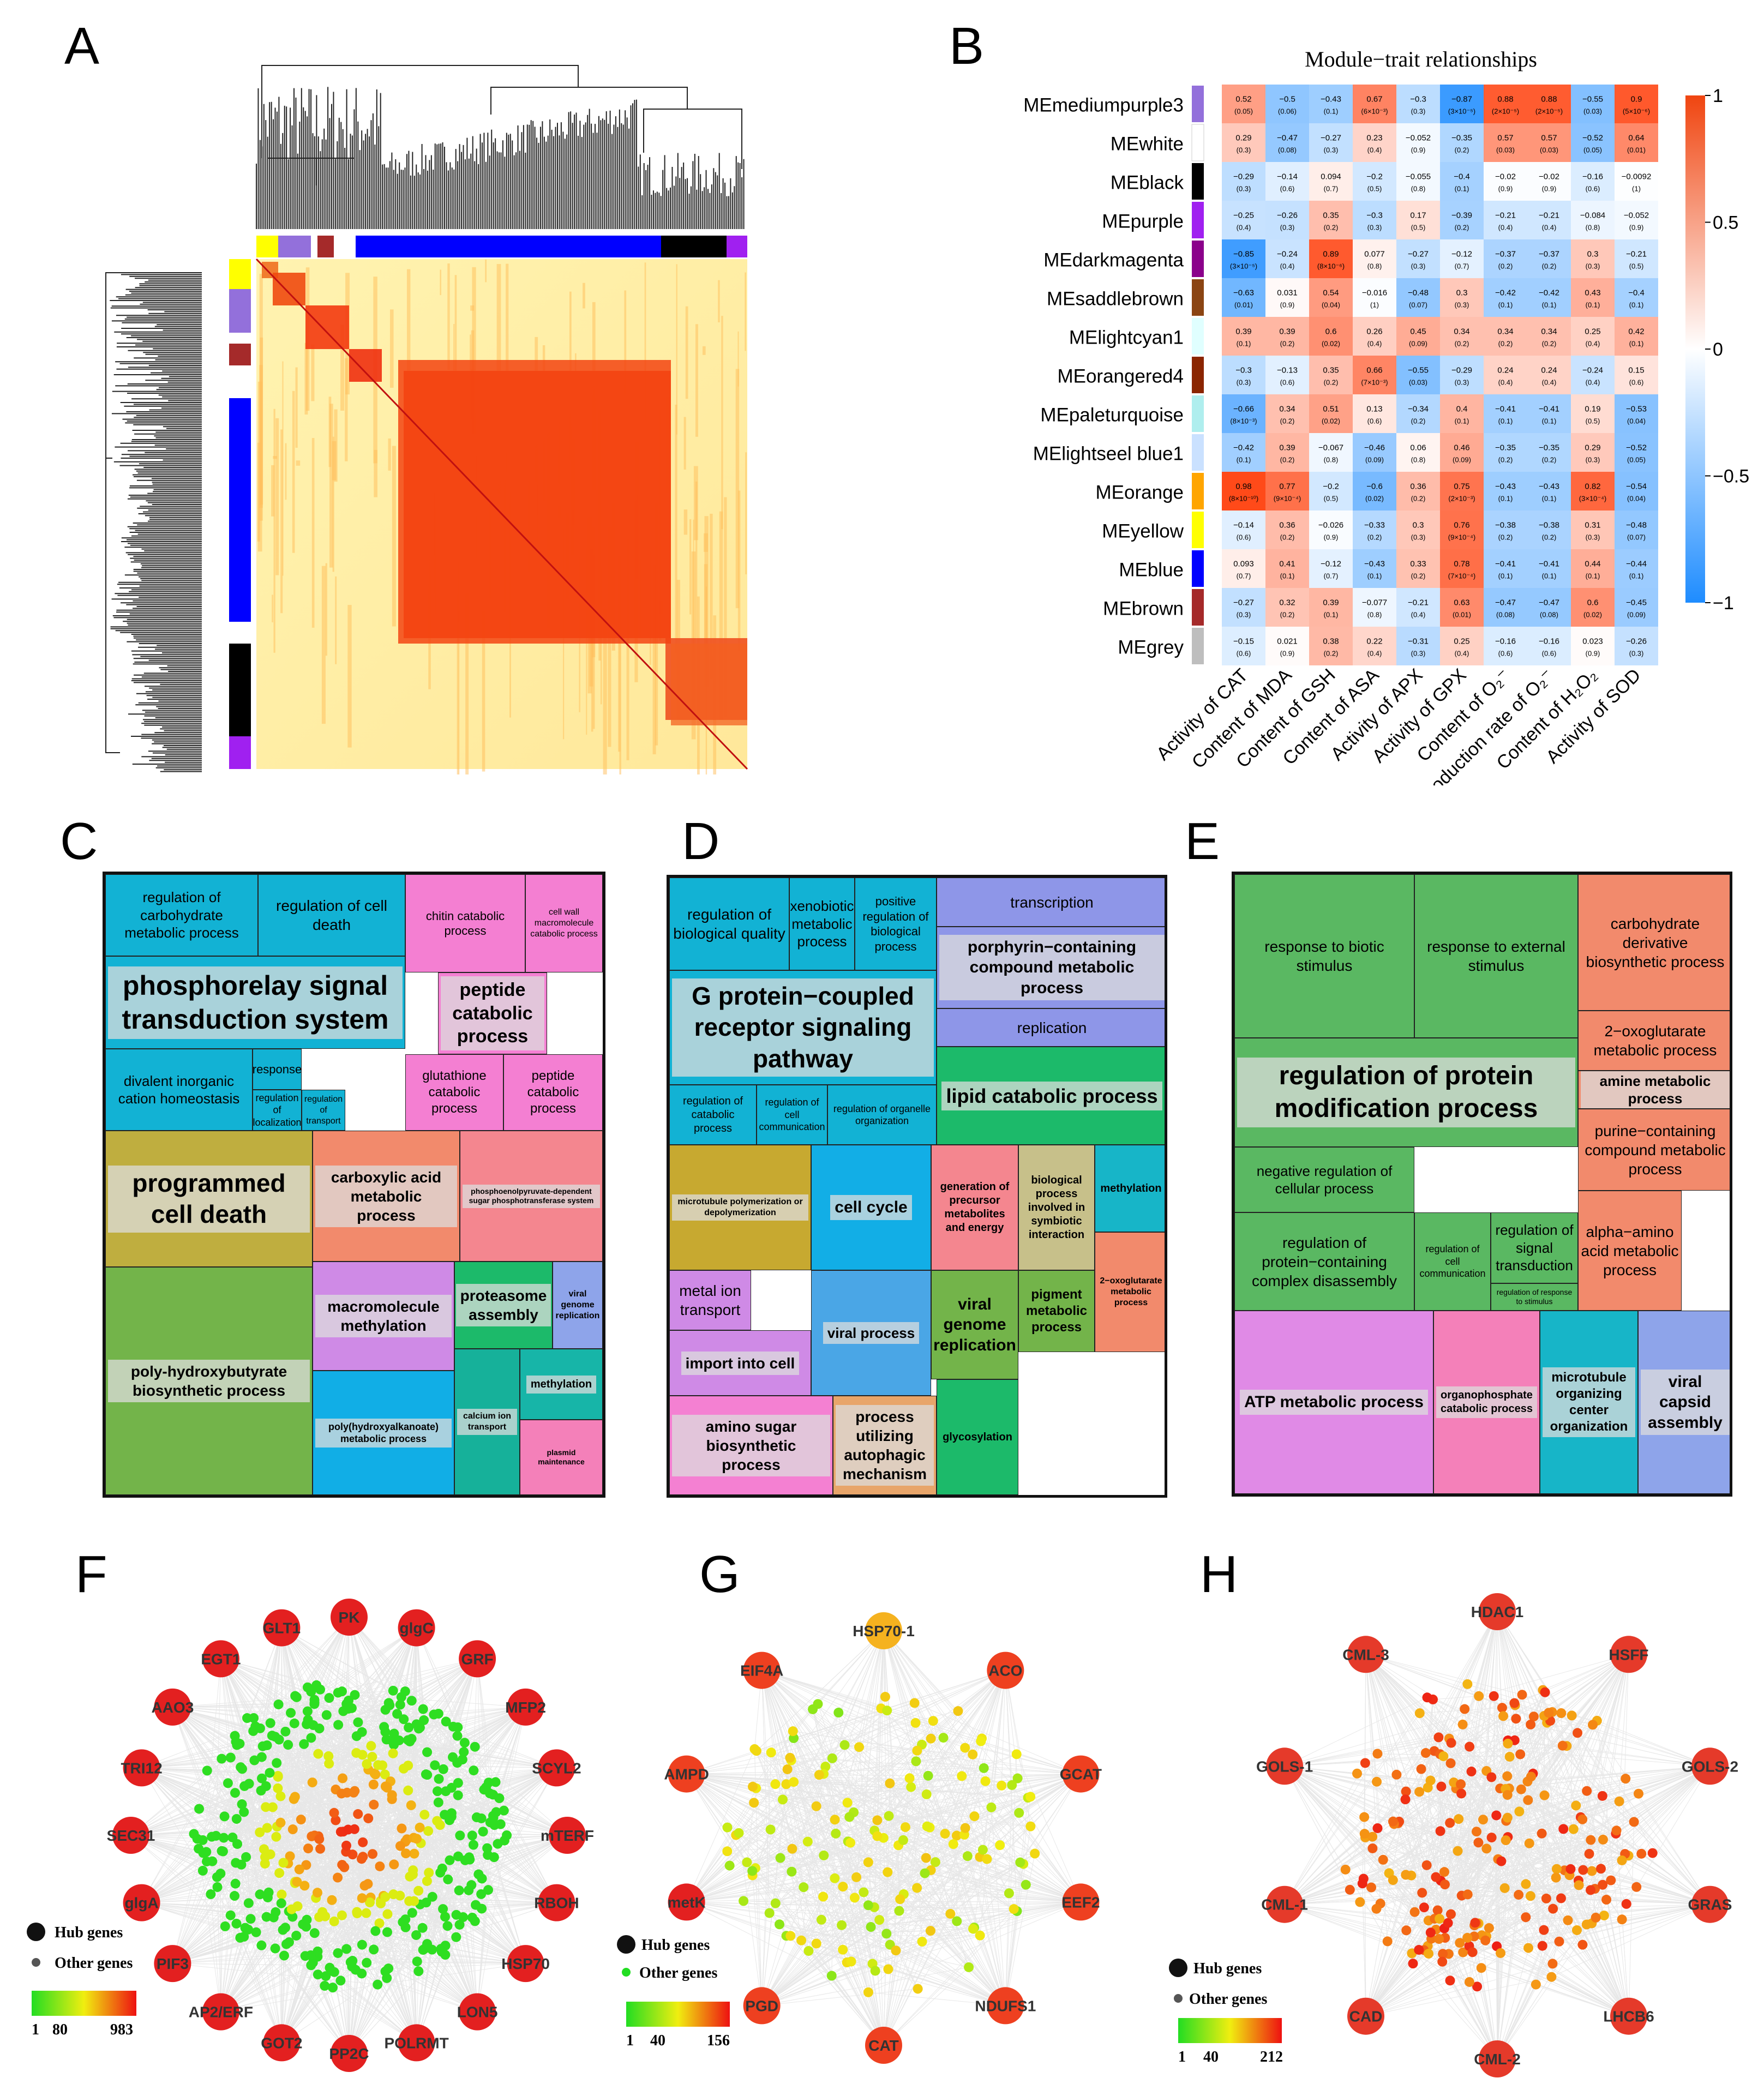  Describe the element at coordinates (1592, 565) in the screenshot. I see `correlation-value: 0.44` at that location.